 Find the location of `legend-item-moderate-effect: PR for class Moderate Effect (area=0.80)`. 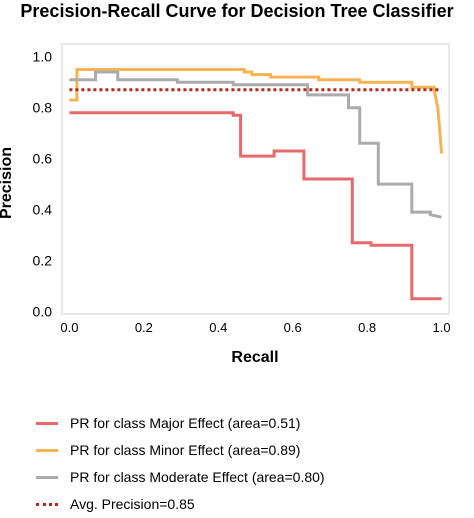

legend-item-moderate-effect: PR for class Moderate Effect (area=0.80) is located at coordinates (246, 477).